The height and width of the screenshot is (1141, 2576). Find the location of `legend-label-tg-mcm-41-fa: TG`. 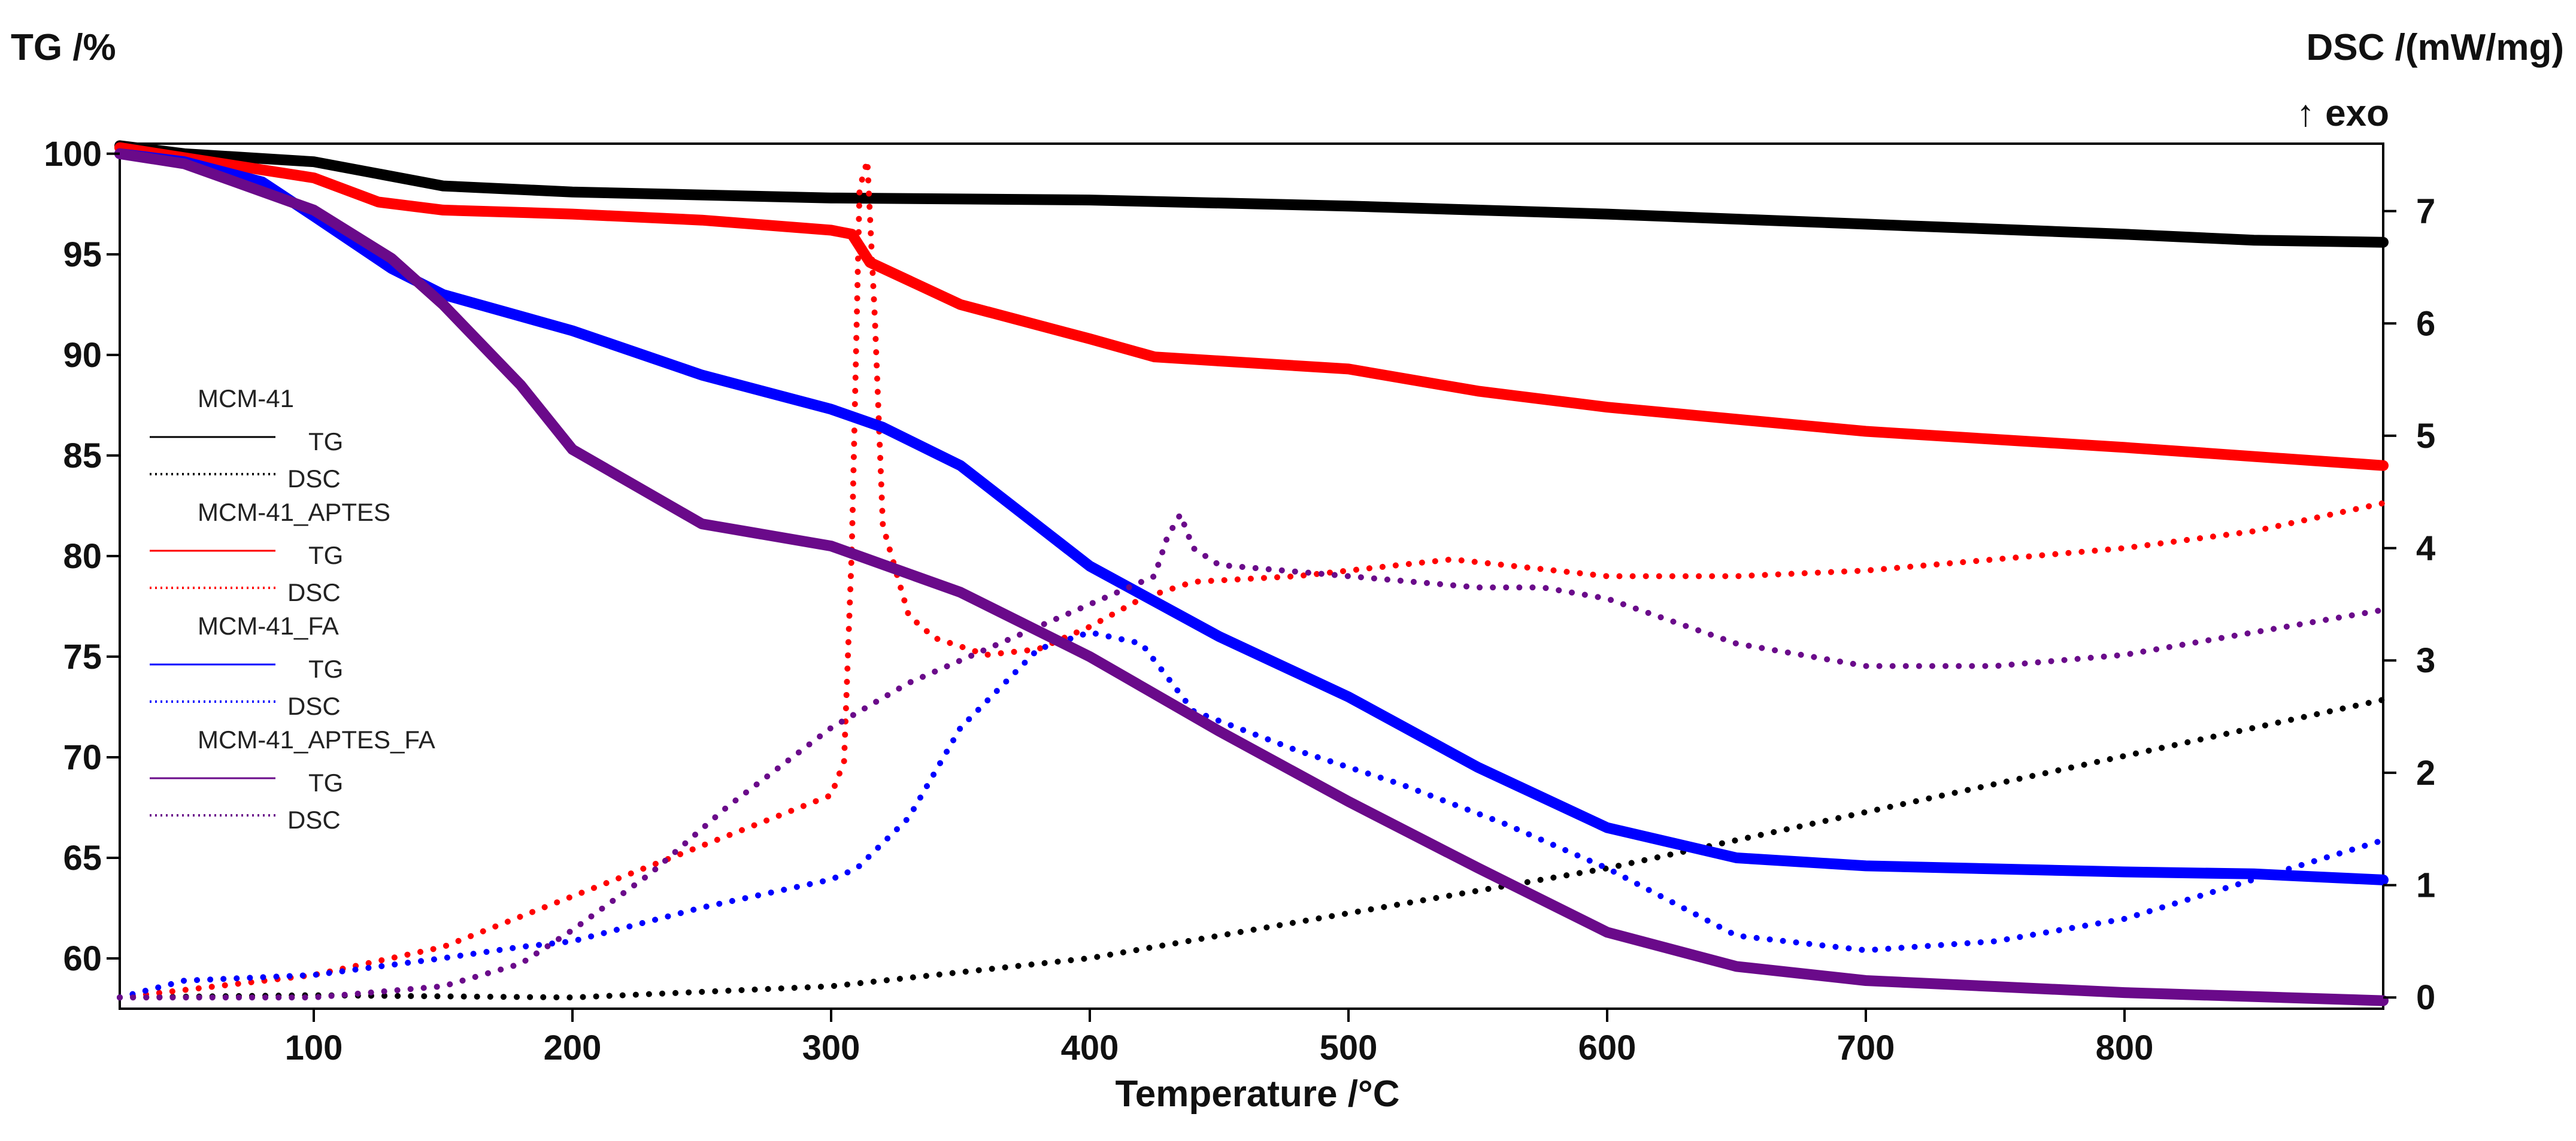

legend-label-tg-mcm-41-fa: TG is located at coordinates (325, 669).